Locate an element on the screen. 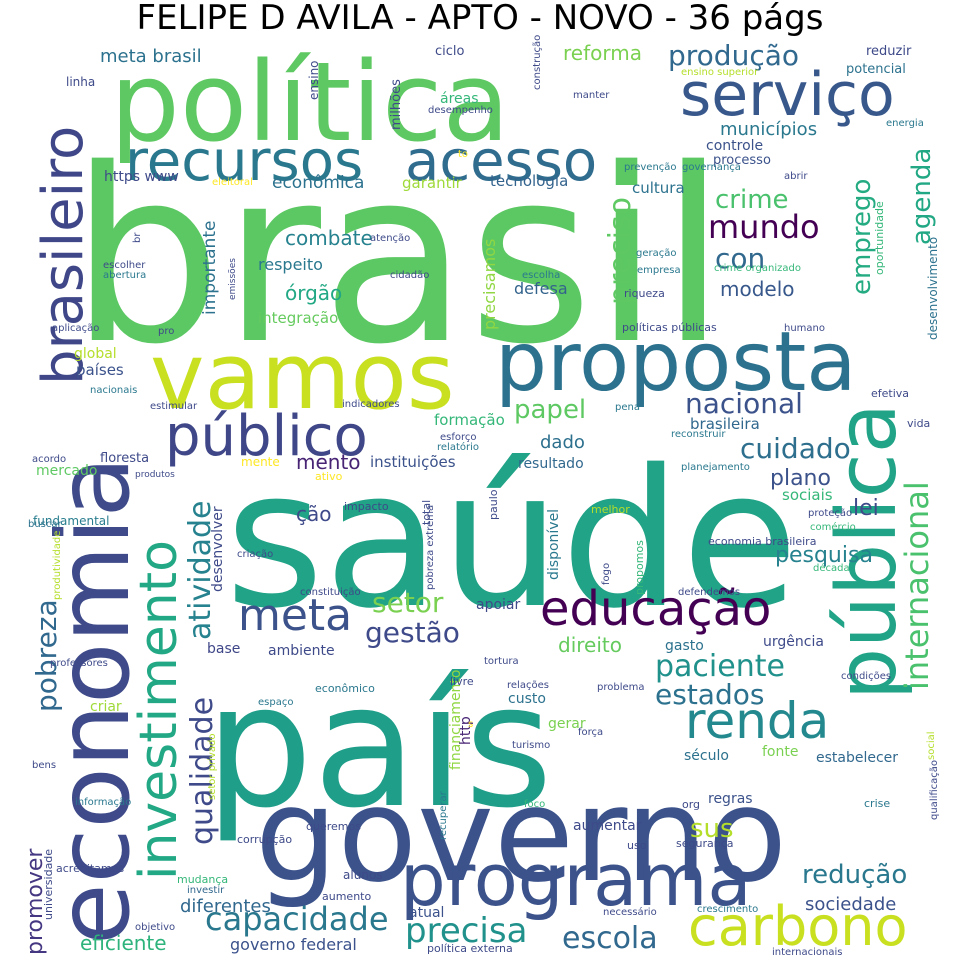  word-nacionais: nacionais is located at coordinates (113, 390).